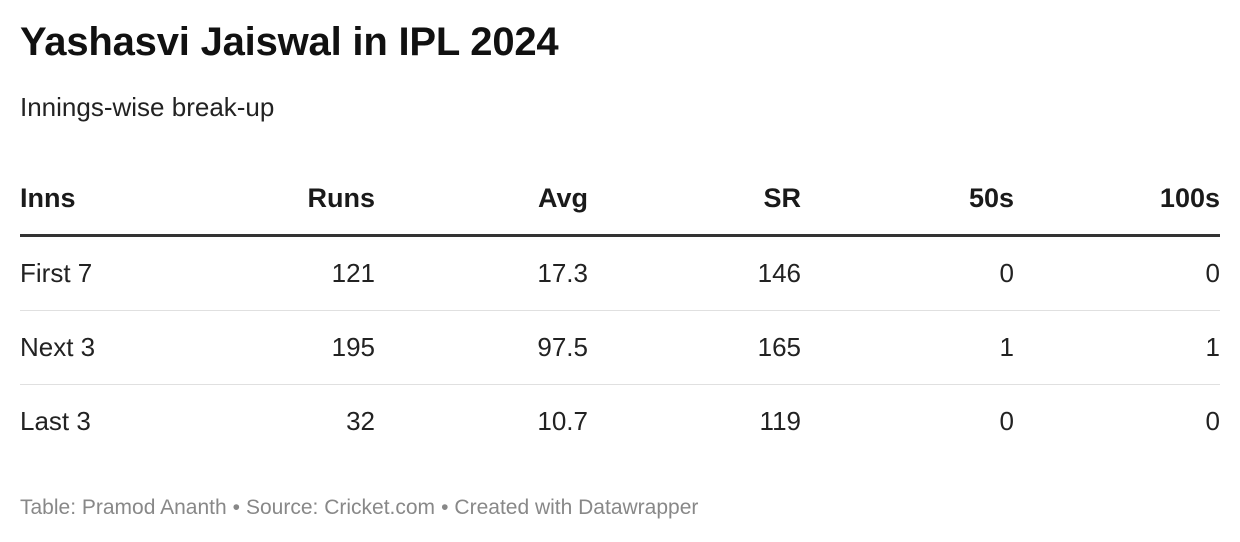 This screenshot has height=542, width=1240. Describe the element at coordinates (481, 199) in the screenshot. I see `column-header-avg: Avg` at that location.